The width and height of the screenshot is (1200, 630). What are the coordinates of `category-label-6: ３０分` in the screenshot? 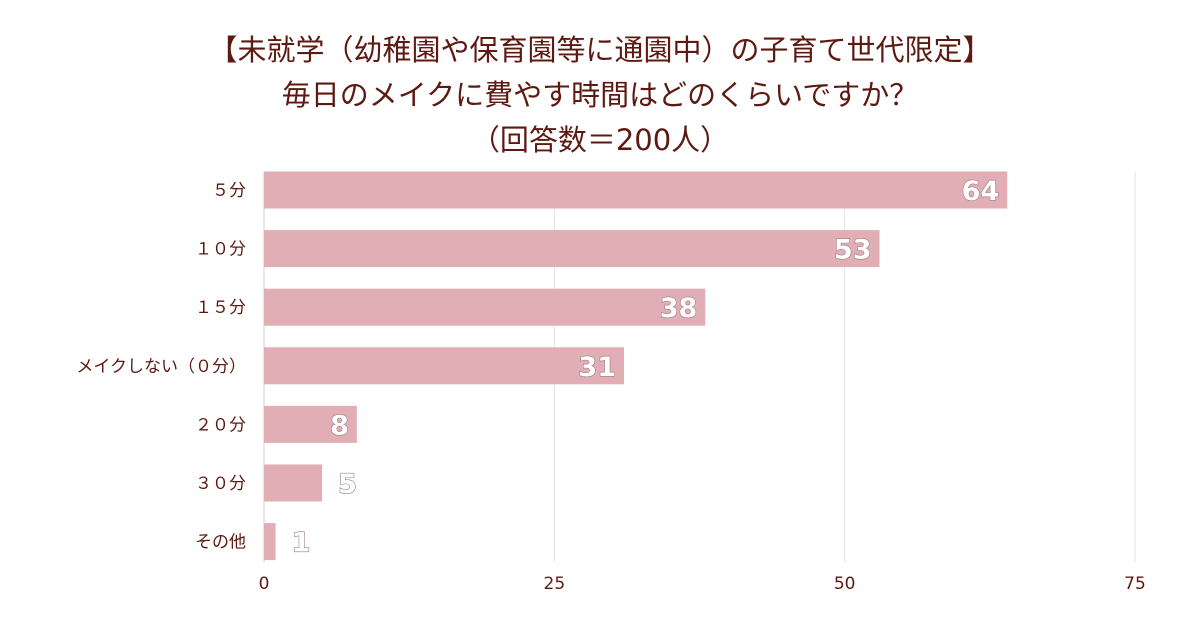 It's located at (220, 484).